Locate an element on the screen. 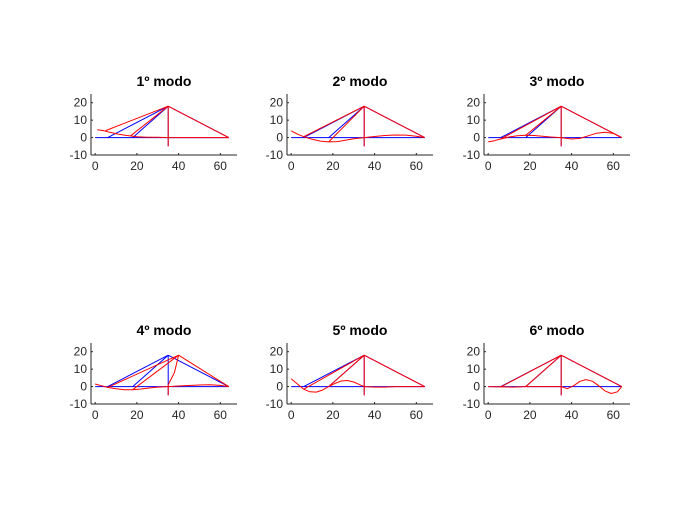 The width and height of the screenshot is (700, 525). subplot-title: 3º modo is located at coordinates (557, 81).